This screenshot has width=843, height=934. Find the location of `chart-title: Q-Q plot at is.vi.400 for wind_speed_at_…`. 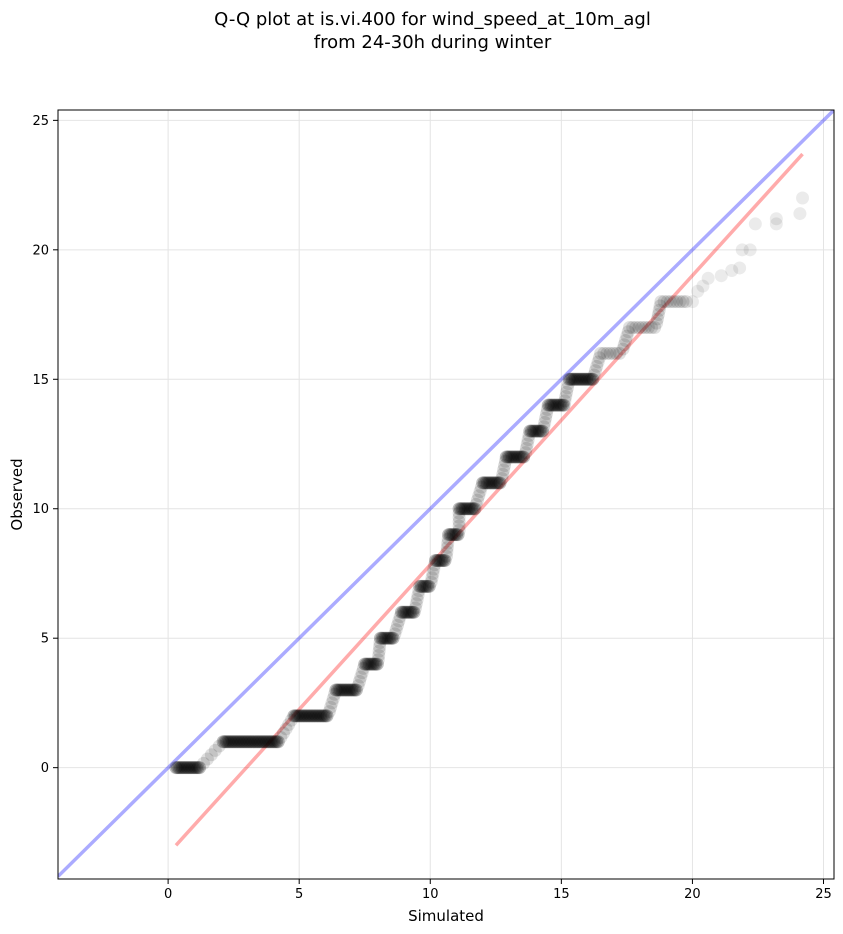

chart-title: Q-Q plot at is.vi.400 for wind_speed_at_… is located at coordinates (432, 19).